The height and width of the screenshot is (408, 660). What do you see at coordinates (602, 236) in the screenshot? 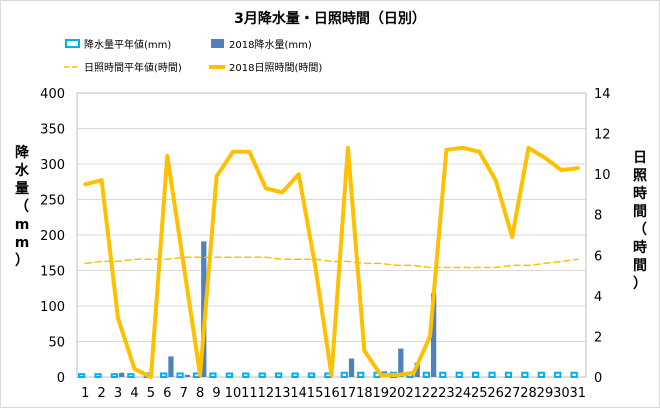
I see `y-axis-right-ticks: 0 2 4 6 8 10 12 14` at bounding box center [602, 236].